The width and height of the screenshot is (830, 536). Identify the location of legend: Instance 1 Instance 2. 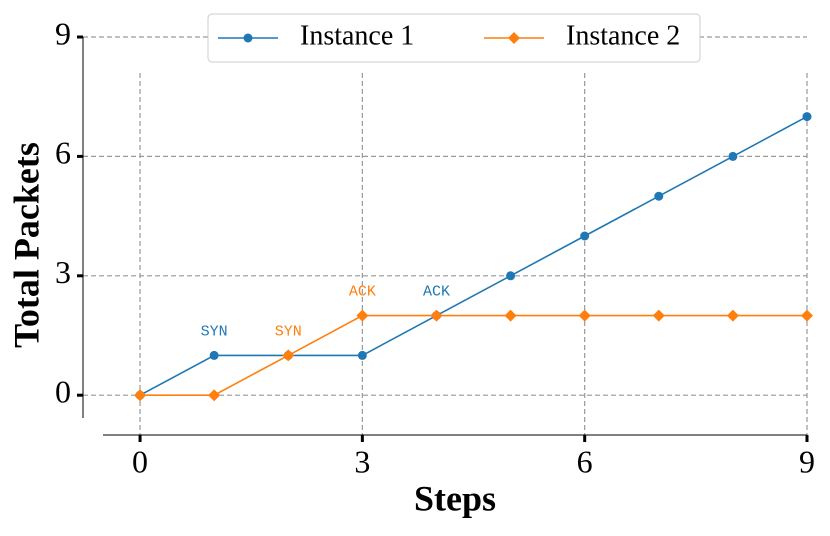
(454, 38).